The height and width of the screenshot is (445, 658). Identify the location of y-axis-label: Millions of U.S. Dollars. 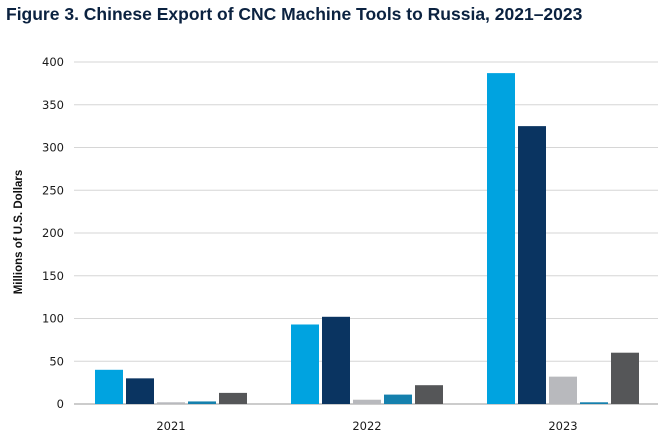
(19, 232).